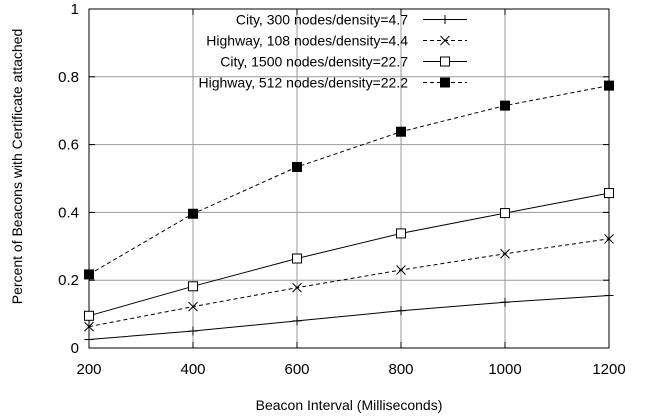 This screenshot has height=418, width=649. Describe the element at coordinates (296, 369) in the screenshot. I see `x-tick-label: 600` at that location.